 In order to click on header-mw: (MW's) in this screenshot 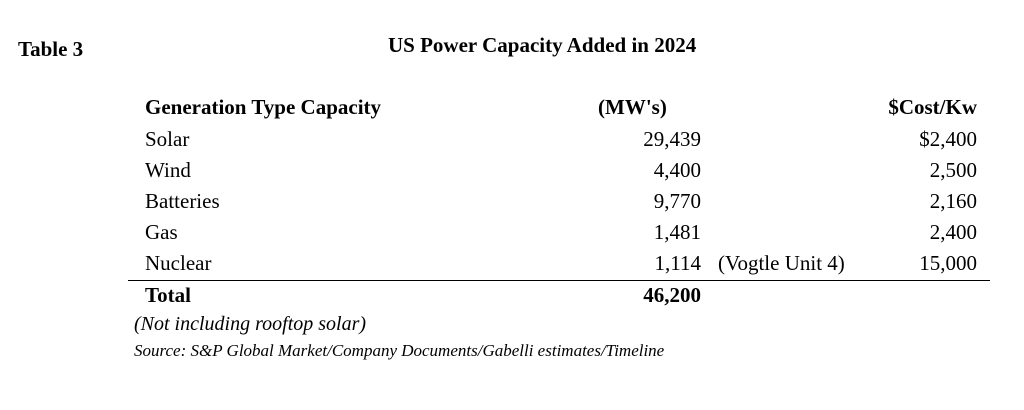, I will do `click(632, 107)`.